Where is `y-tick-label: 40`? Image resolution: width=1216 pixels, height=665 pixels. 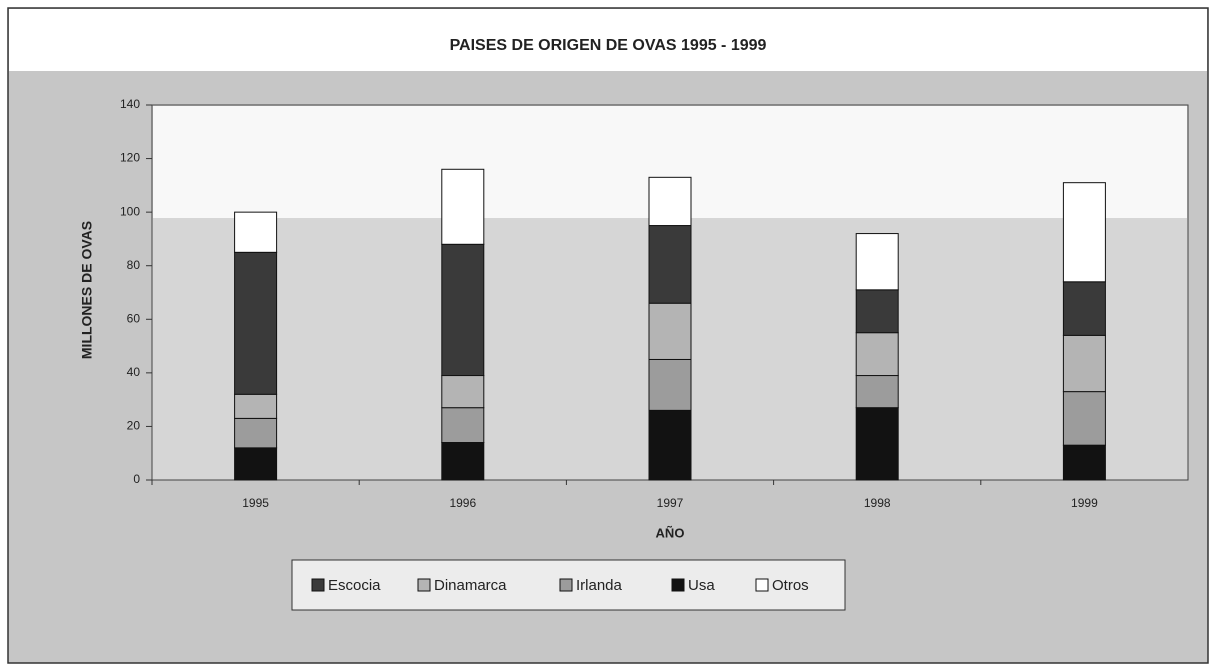
y-tick-label: 40 is located at coordinates (134, 372).